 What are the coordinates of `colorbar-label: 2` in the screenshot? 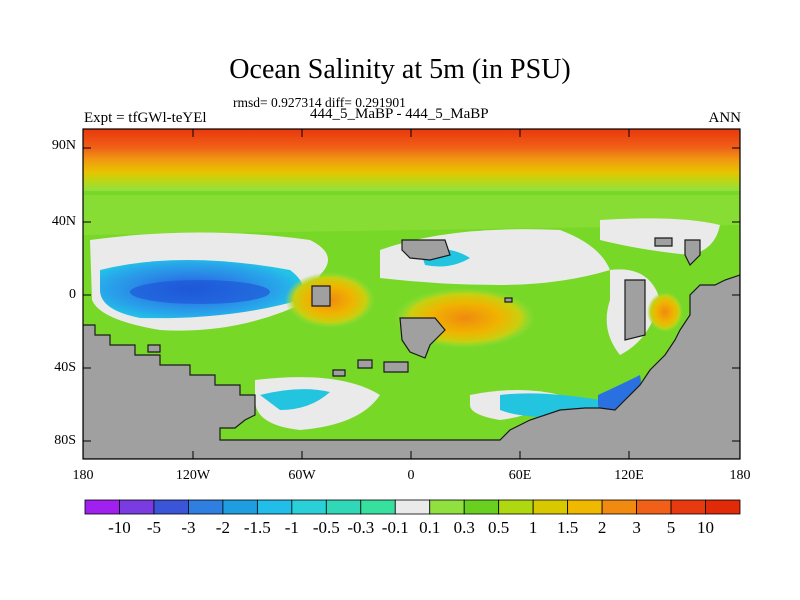 It's located at (602, 527).